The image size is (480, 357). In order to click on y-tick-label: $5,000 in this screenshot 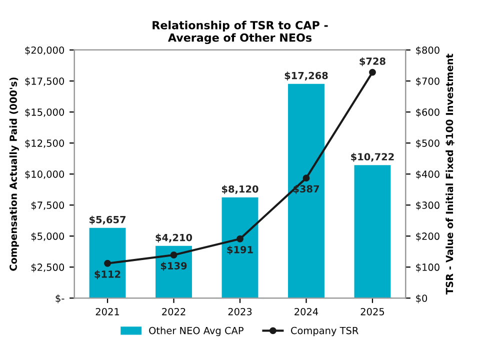, I will do `click(47, 237)`.